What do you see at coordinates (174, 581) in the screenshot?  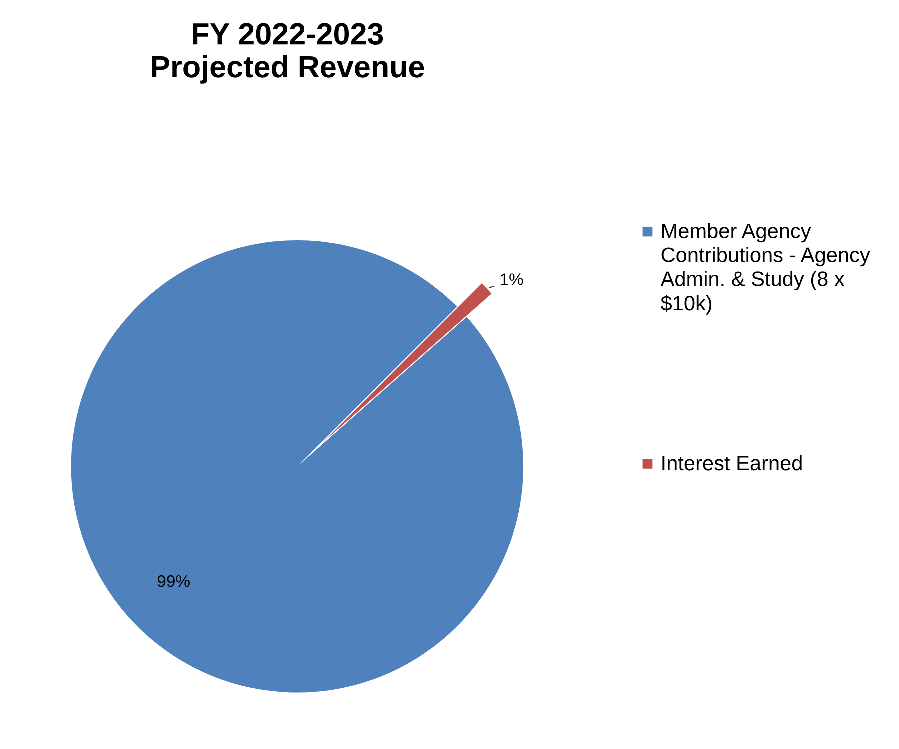 I see `data-label: 99%` at bounding box center [174, 581].